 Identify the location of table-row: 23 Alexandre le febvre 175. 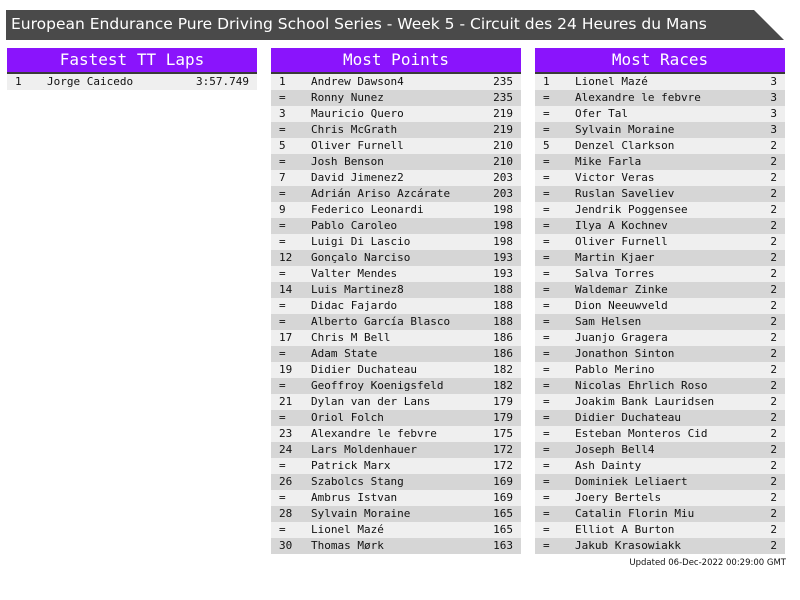
(396, 434).